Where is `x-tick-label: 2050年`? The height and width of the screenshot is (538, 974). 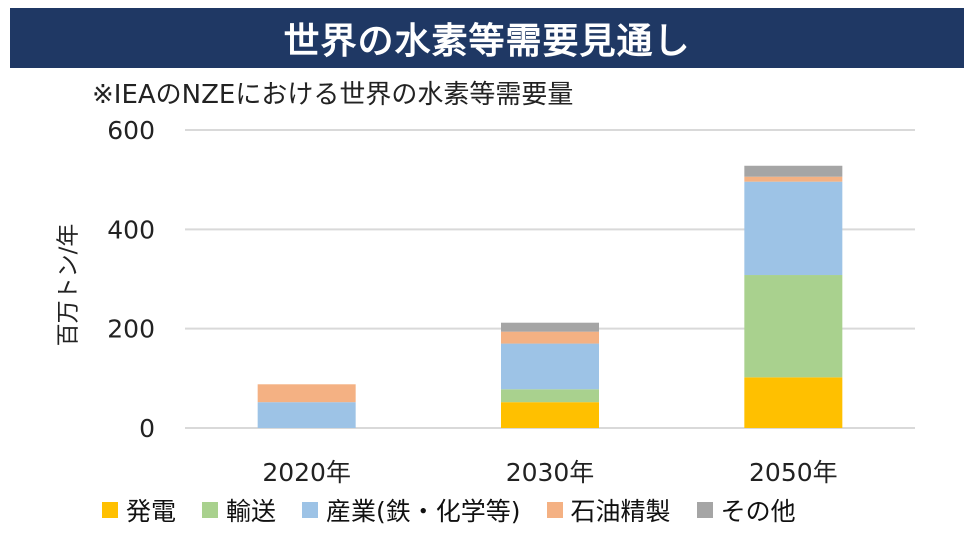
x-tick-label: 2050年 is located at coordinates (793, 472).